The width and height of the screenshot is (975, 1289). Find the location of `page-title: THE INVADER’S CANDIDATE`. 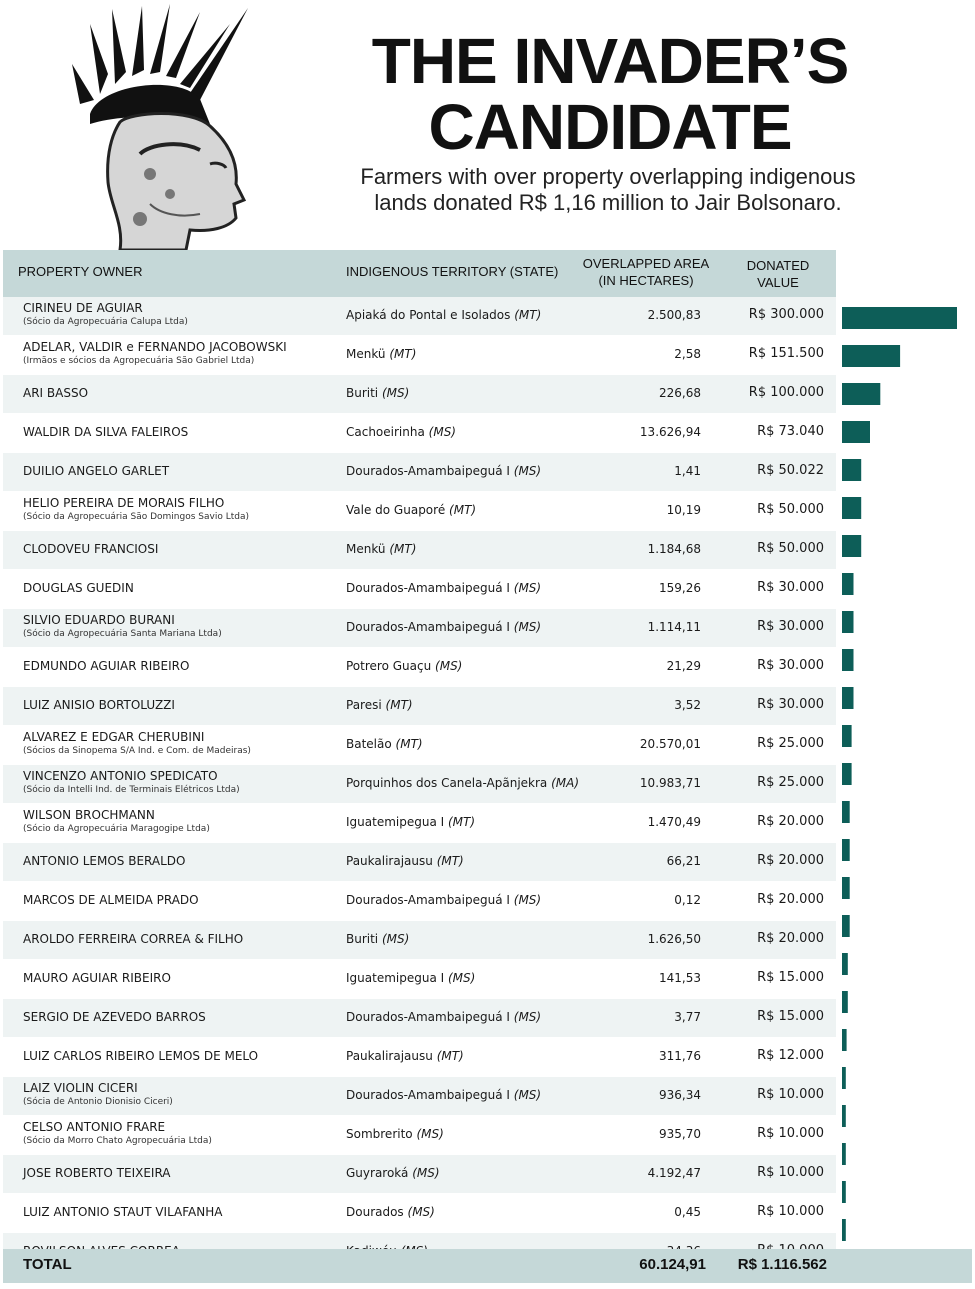

page-title: THE INVADER’S CANDIDATE is located at coordinates (610, 94).